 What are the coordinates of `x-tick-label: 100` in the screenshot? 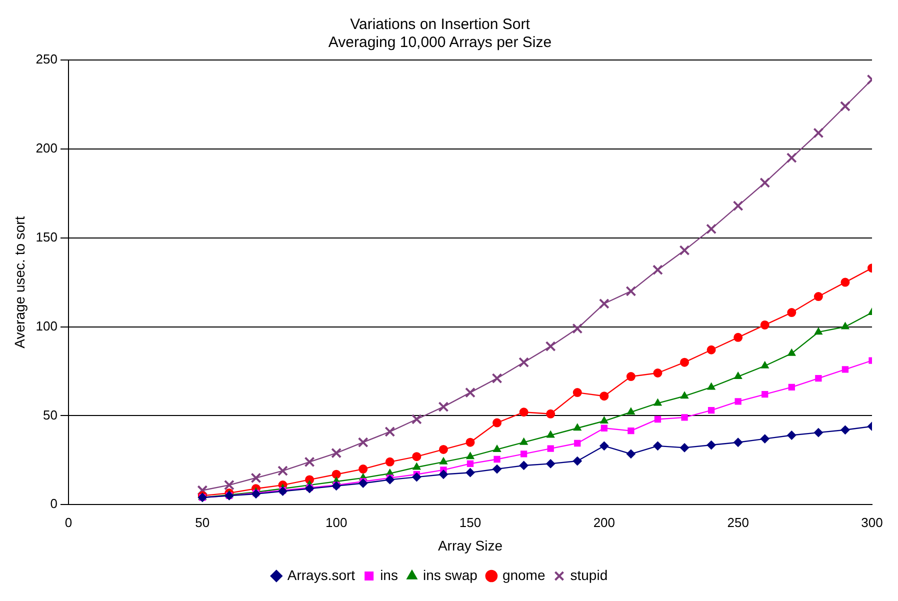 It's located at (336, 522).